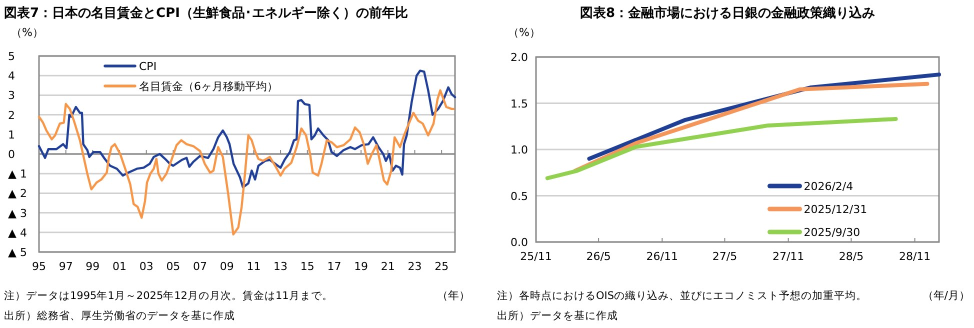  What do you see at coordinates (17, 193) in the screenshot?
I see `y-tick-label: ▲ 2` at bounding box center [17, 193].